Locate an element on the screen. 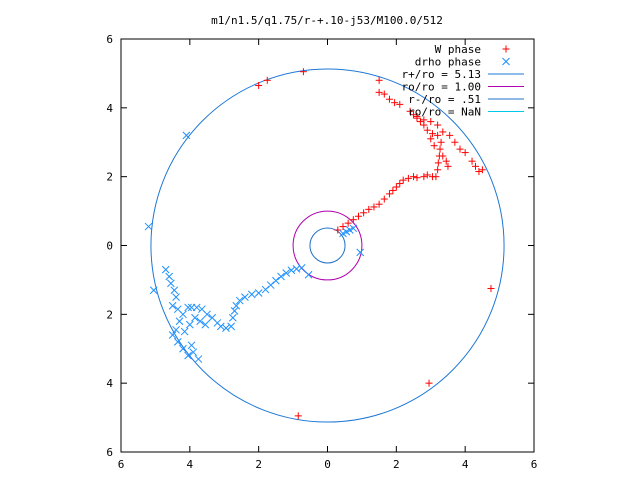  chart-title: m1/n1.5/q1.75/r-+.10-j53/M100.0/512 is located at coordinates (327, 20).